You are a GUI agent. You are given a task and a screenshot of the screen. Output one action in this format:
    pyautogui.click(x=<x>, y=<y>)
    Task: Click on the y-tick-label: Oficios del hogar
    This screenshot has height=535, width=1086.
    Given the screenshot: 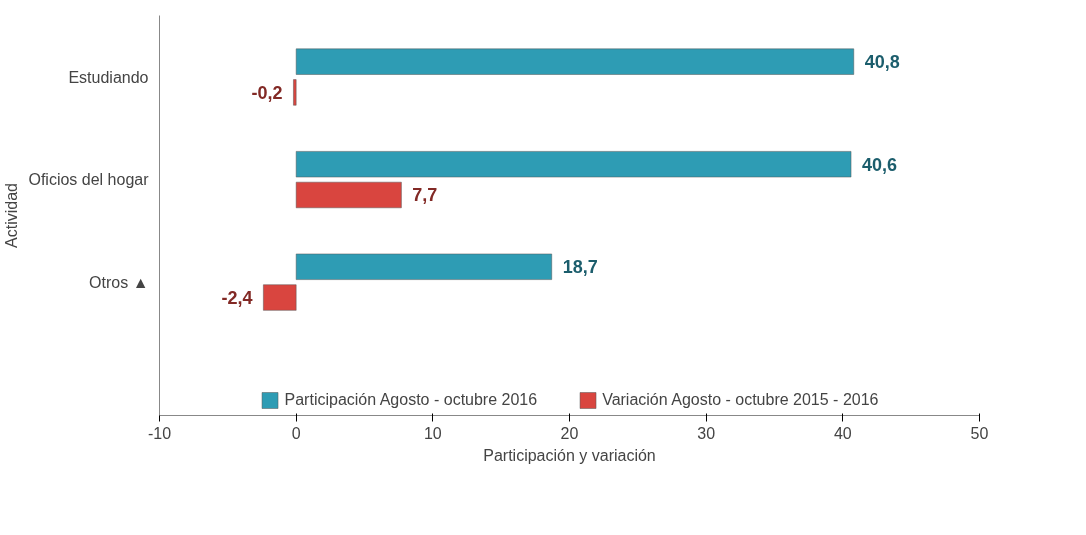 What is the action you would take?
    pyautogui.click(x=89, y=180)
    